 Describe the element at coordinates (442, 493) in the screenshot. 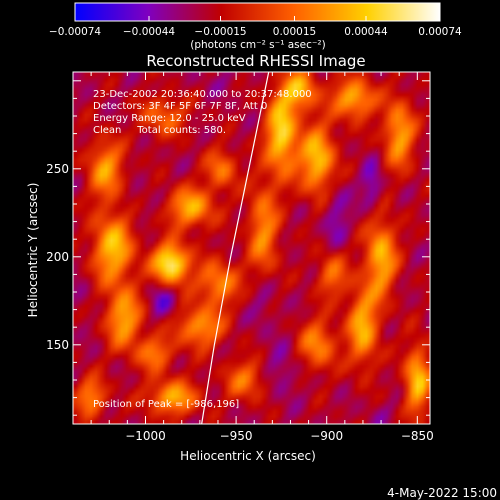

I see `footer-timestamp: 4-May-2022 15:00` at that location.